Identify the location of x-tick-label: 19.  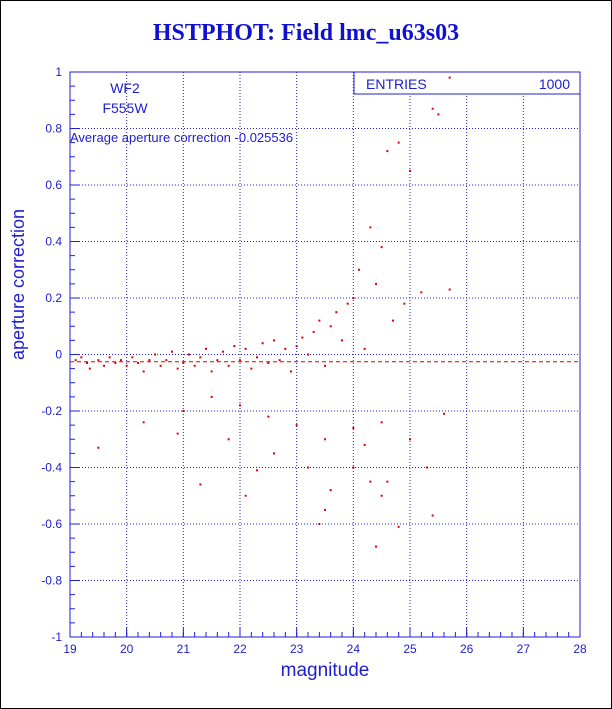
(70, 649).